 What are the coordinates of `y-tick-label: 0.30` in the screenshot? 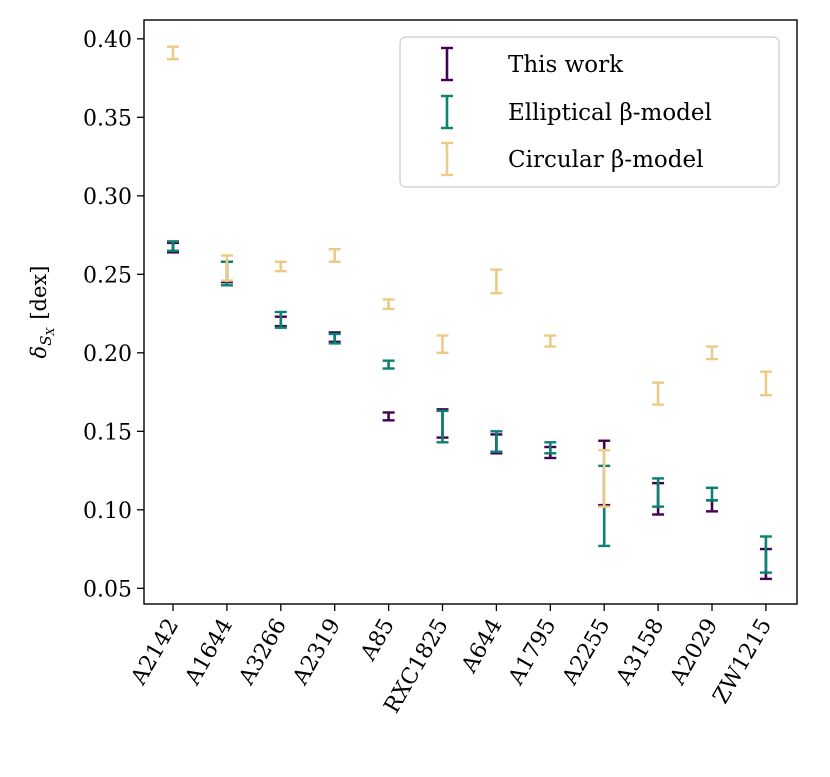 It's located at (107, 197).